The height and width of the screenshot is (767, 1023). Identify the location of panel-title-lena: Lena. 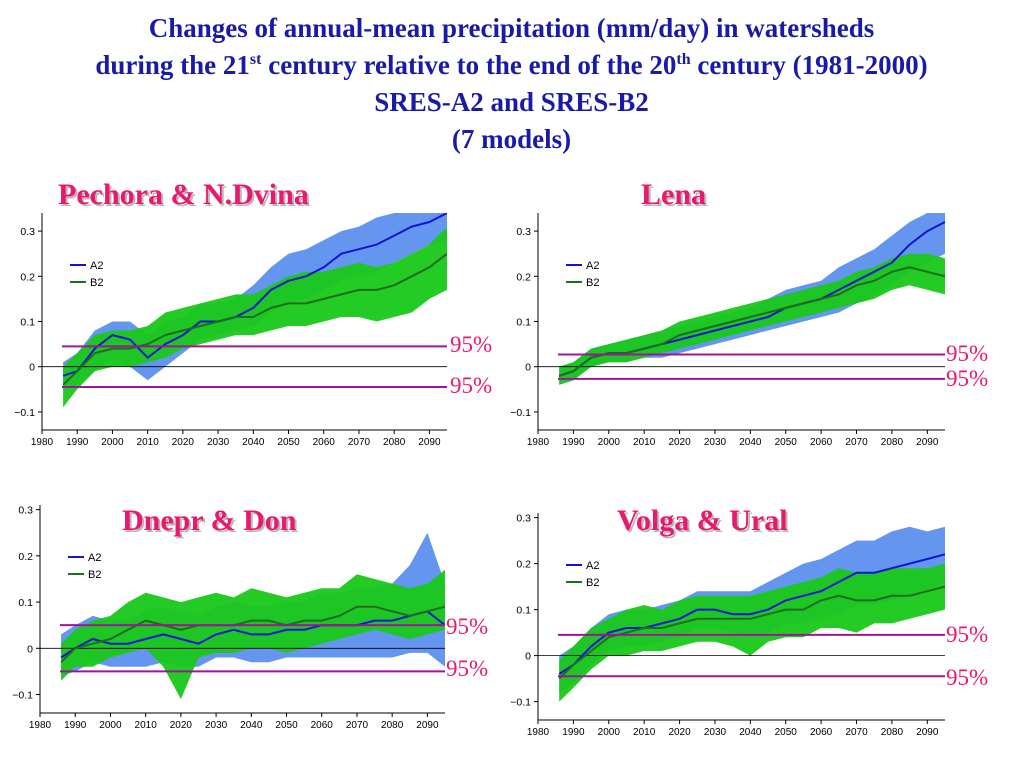
(674, 194).